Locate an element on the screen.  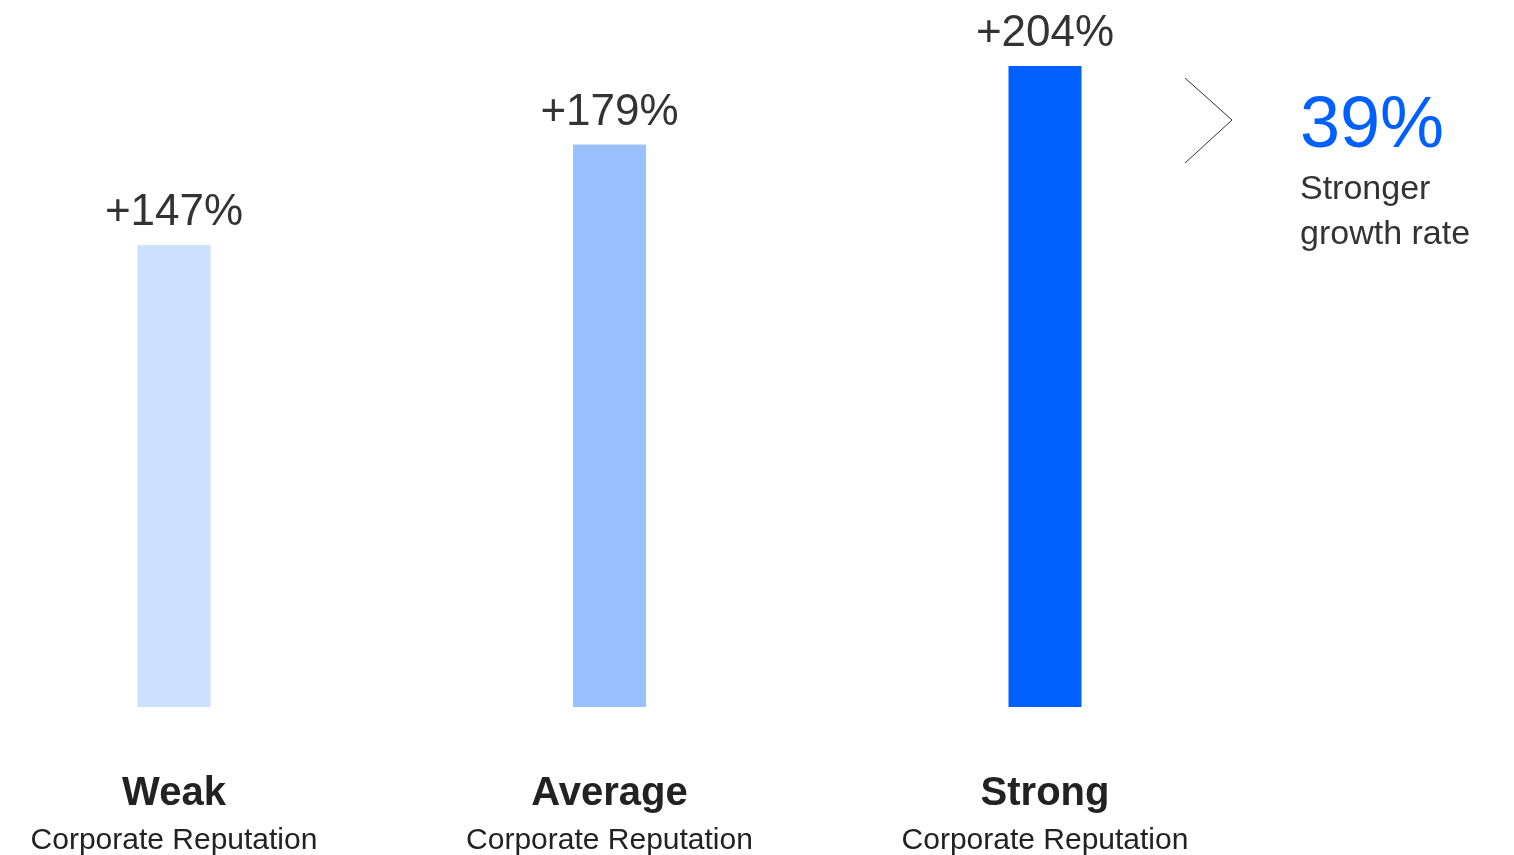
data-label: +147% is located at coordinates (174, 210).